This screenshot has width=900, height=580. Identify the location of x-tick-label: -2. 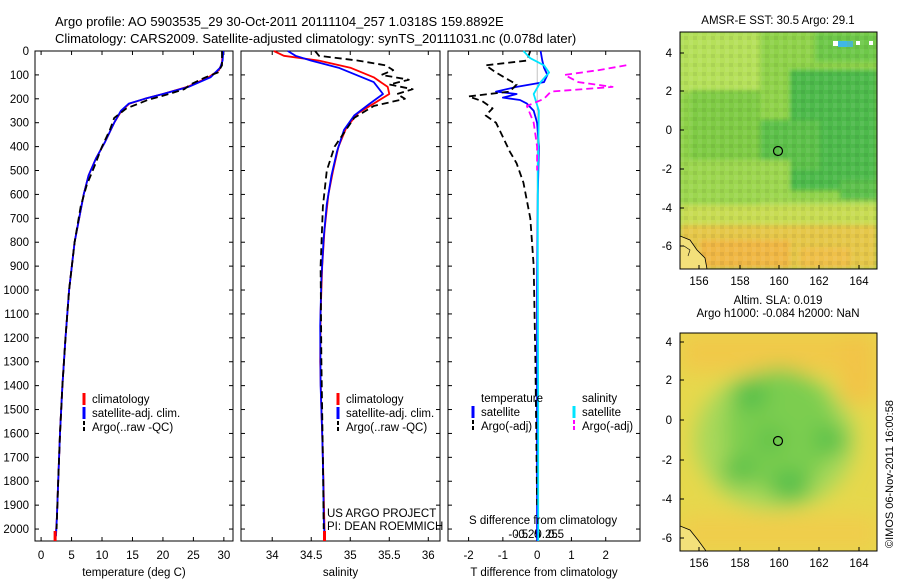
(468, 556).